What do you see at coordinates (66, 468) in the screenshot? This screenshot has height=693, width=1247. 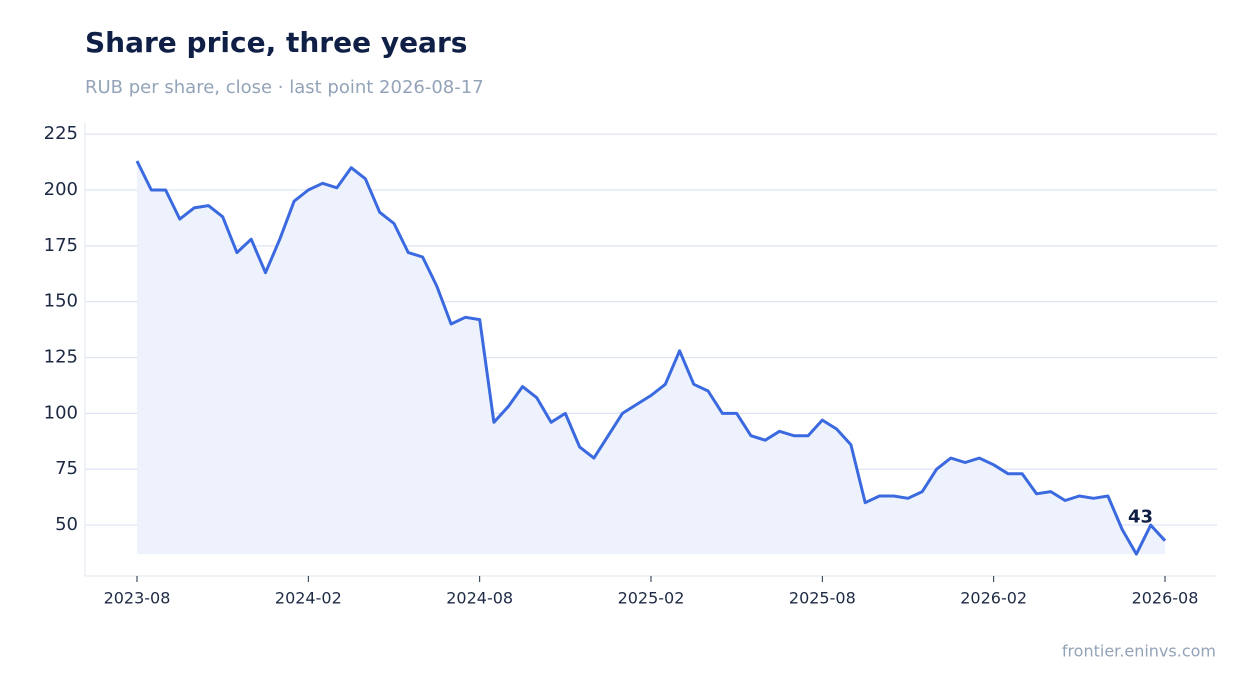 I see `y-tick-label: 75` at bounding box center [66, 468].